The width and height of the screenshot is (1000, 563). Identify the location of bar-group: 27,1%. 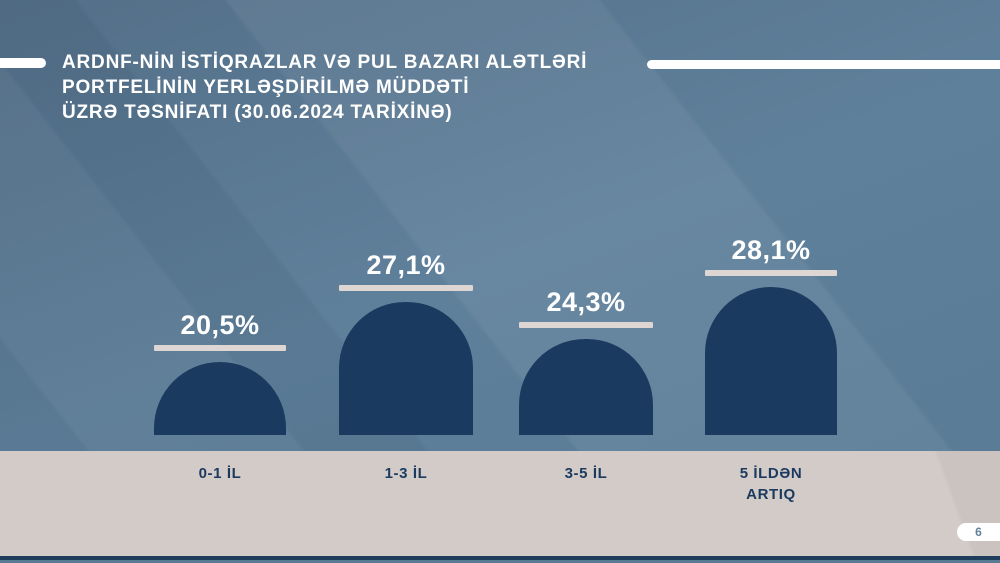
(406, 342).